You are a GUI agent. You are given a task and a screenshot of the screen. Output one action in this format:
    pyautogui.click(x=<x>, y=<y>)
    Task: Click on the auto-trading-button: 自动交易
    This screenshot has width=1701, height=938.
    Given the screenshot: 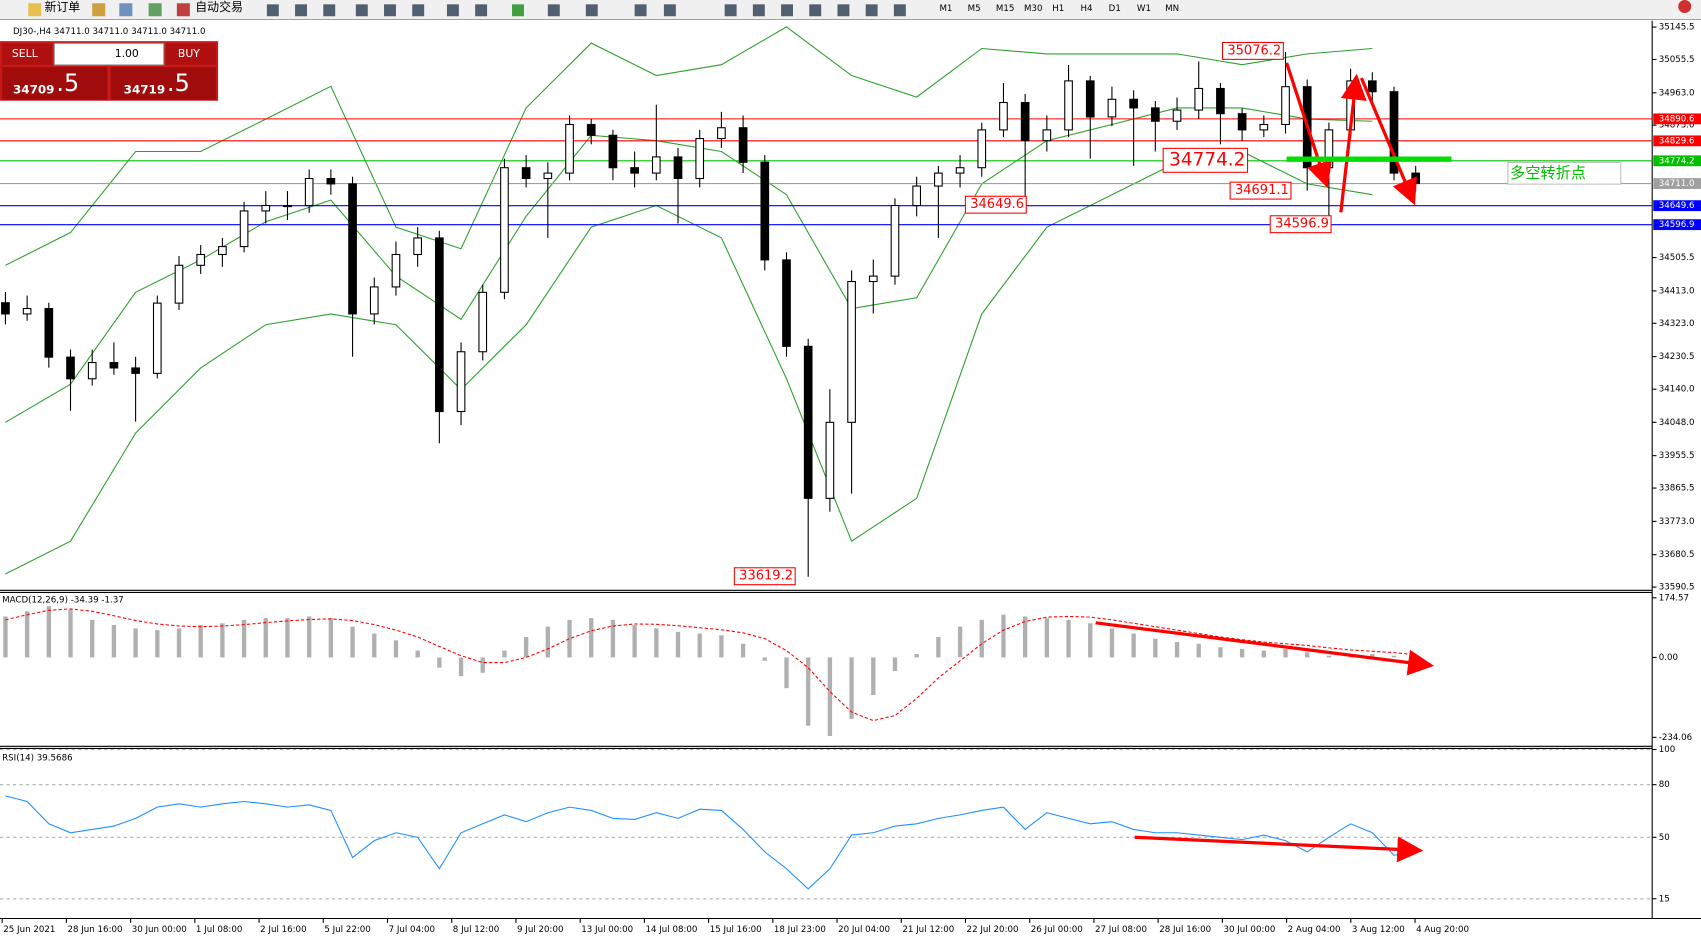 What is the action you would take?
    pyautogui.click(x=219, y=7)
    